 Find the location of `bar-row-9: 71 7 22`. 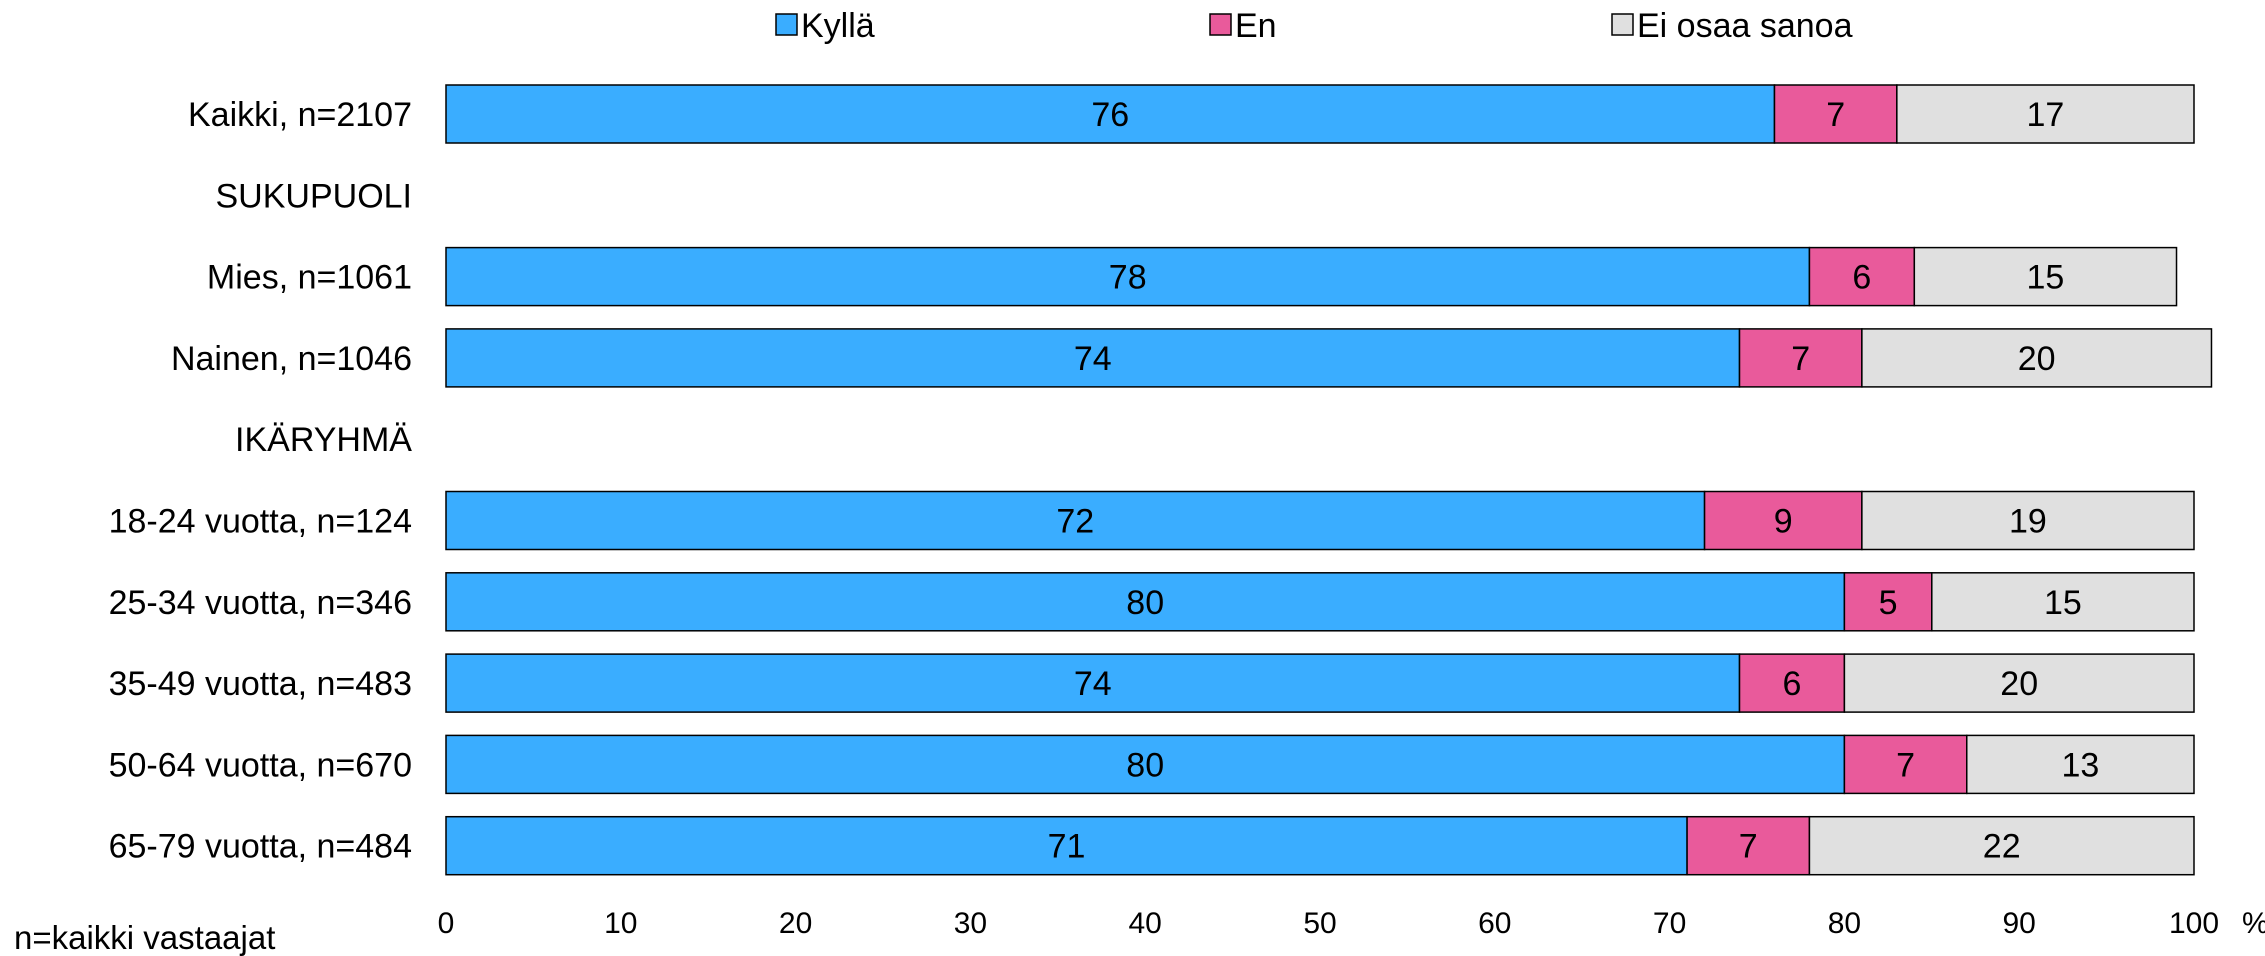

bar-row-9: 71 7 22 is located at coordinates (1320, 845).